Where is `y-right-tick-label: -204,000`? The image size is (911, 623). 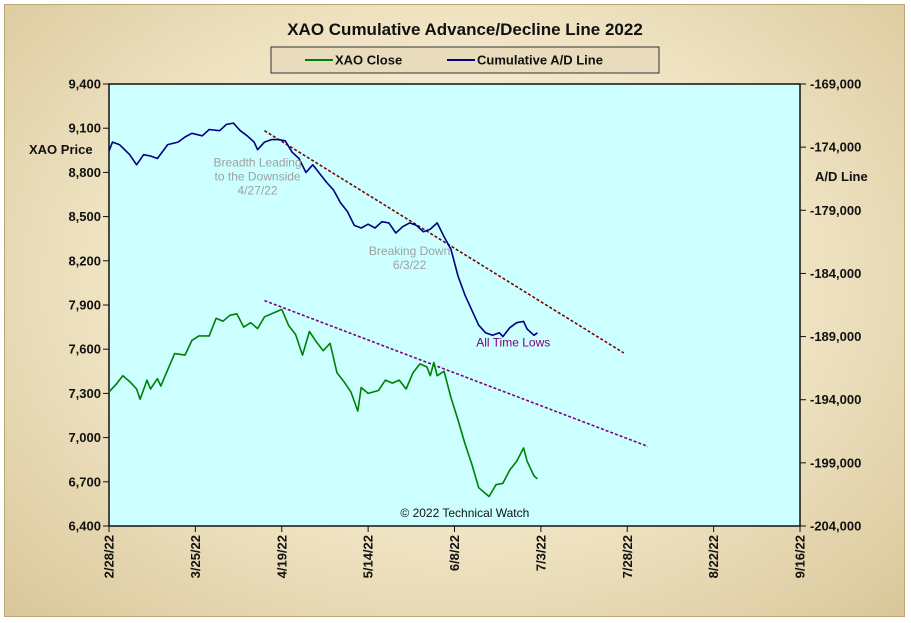 y-right-tick-label: -204,000 is located at coordinates (835, 526).